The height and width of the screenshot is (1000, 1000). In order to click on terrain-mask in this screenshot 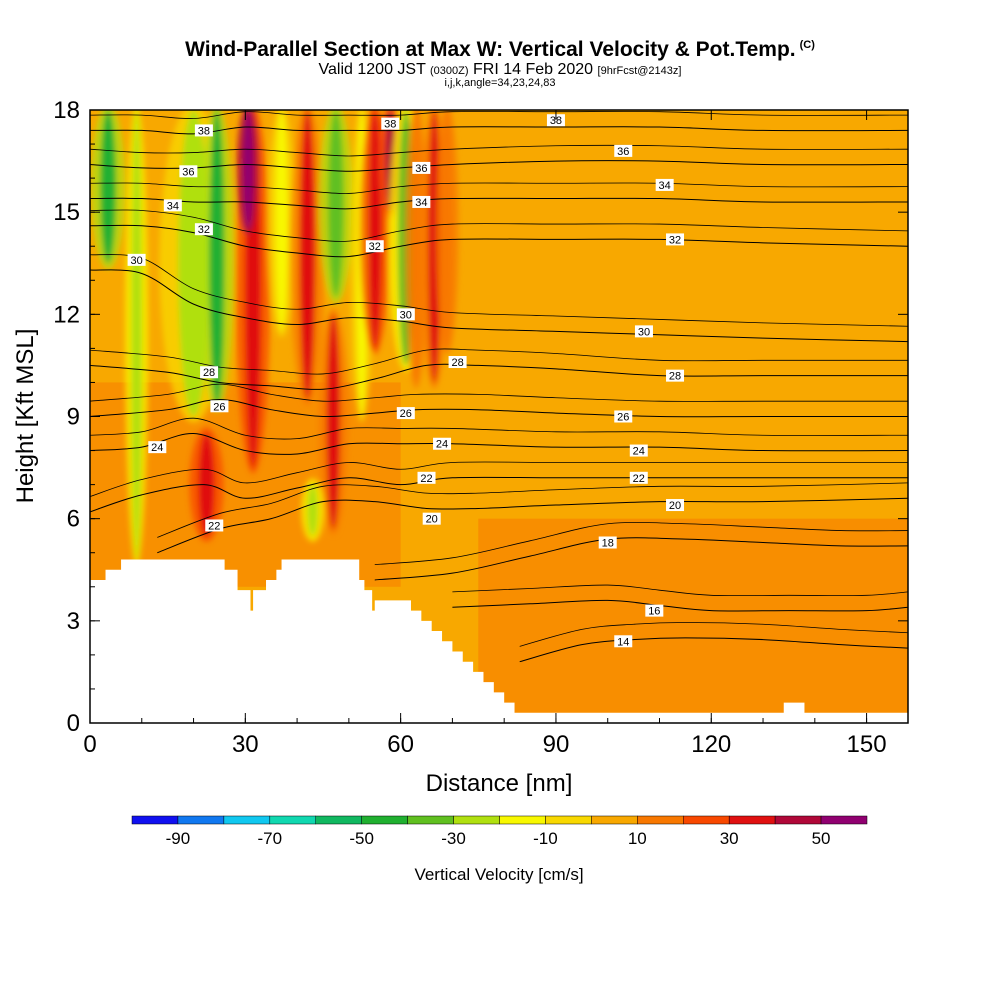, I will do `click(499, 641)`.